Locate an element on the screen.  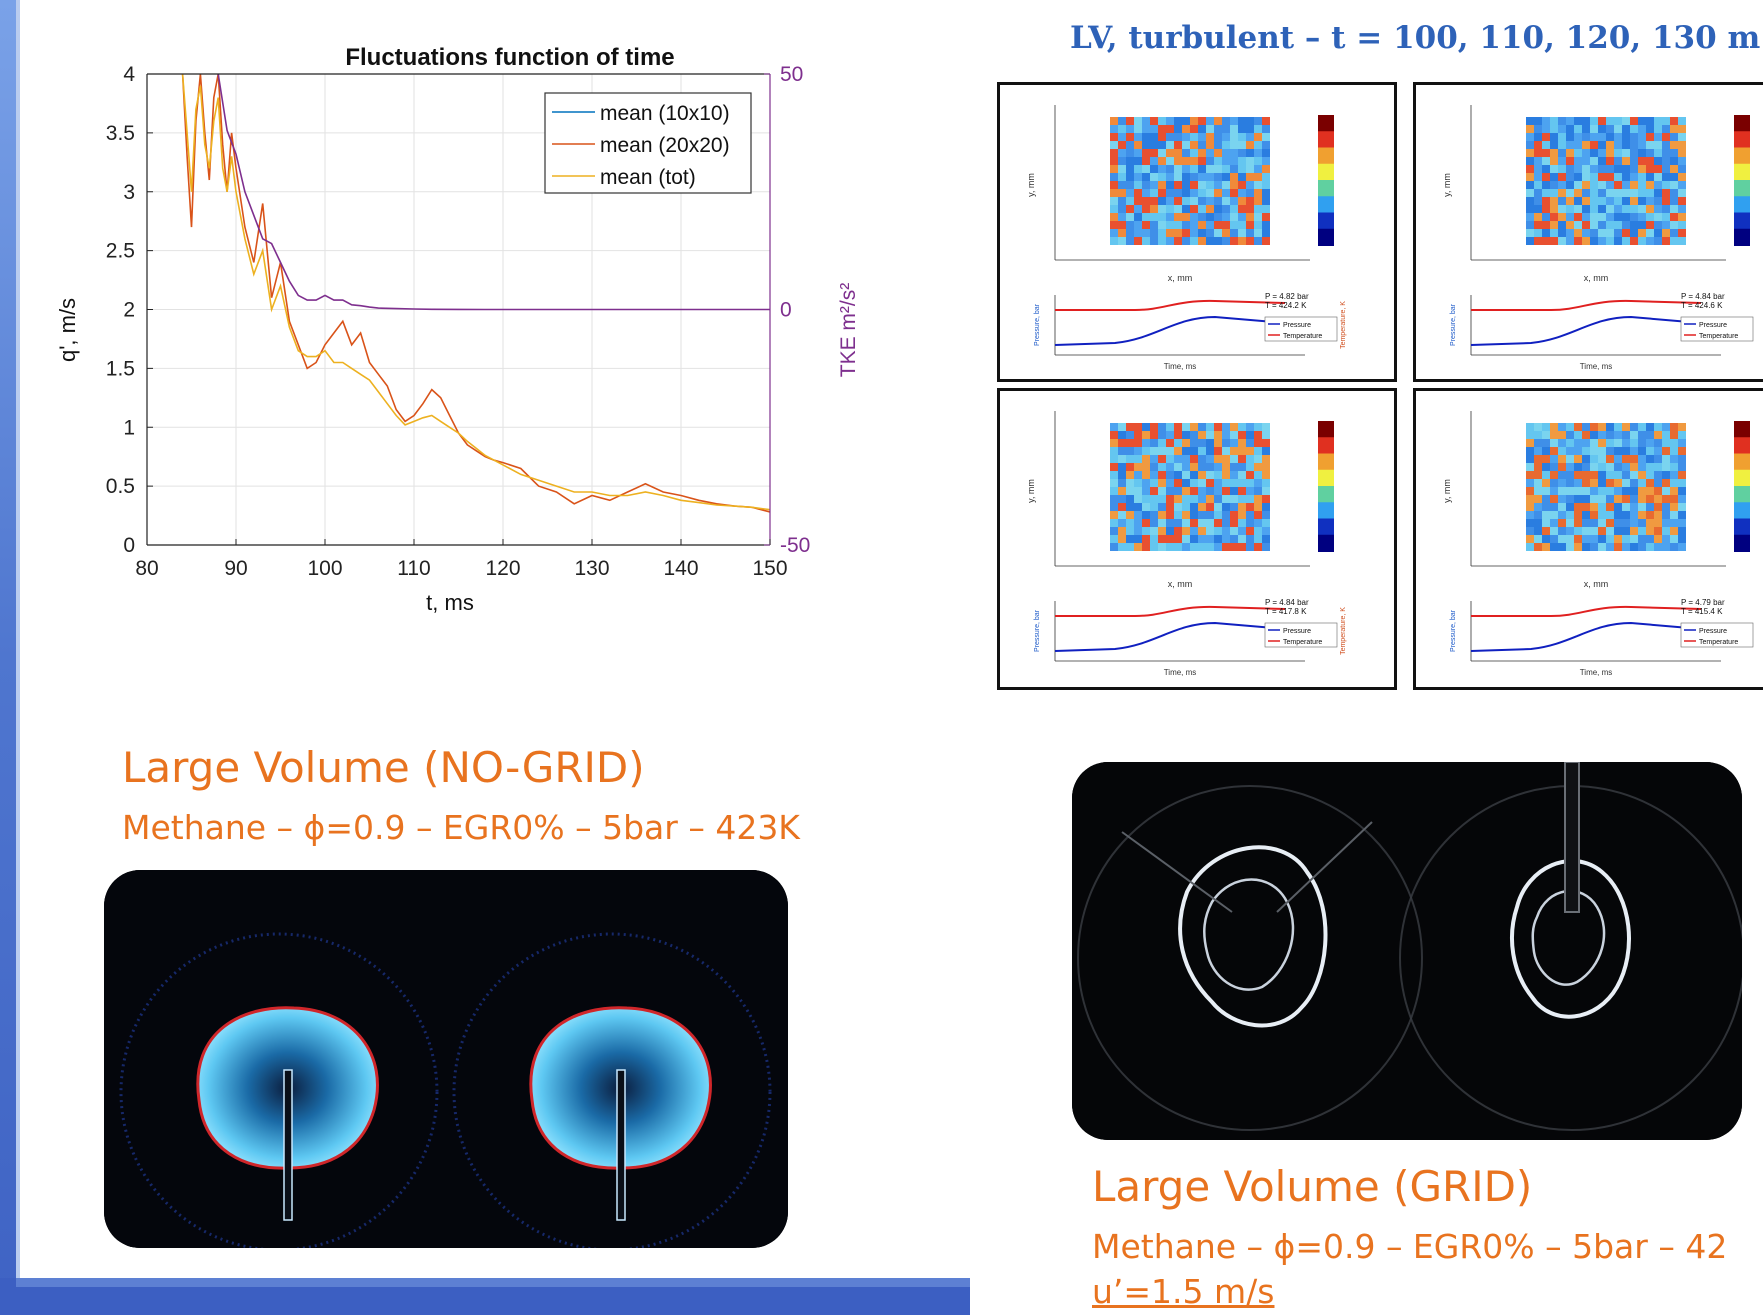
left-decor-stripe is located at coordinates (18, 657).